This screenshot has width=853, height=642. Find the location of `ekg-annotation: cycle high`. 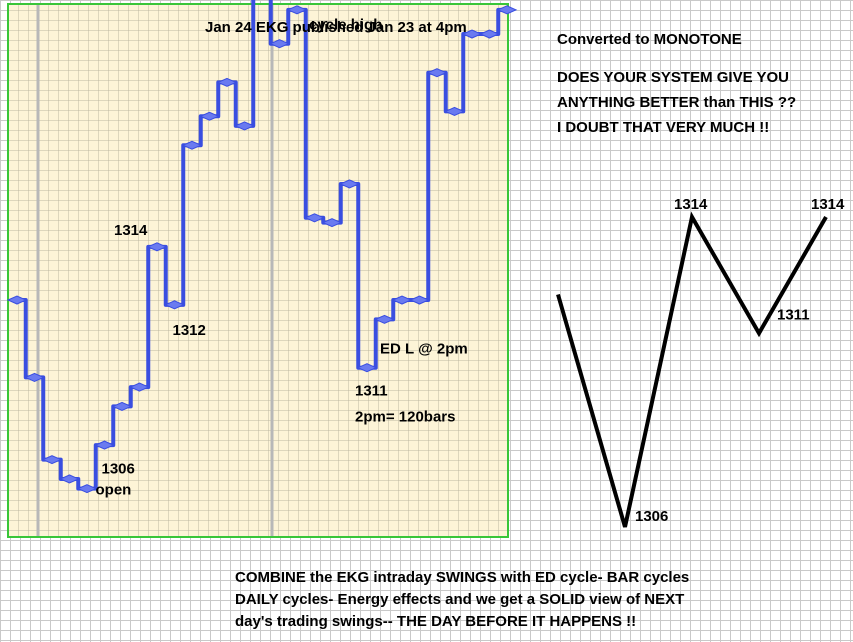

ekg-annotation: cycle high is located at coordinates (345, 24).